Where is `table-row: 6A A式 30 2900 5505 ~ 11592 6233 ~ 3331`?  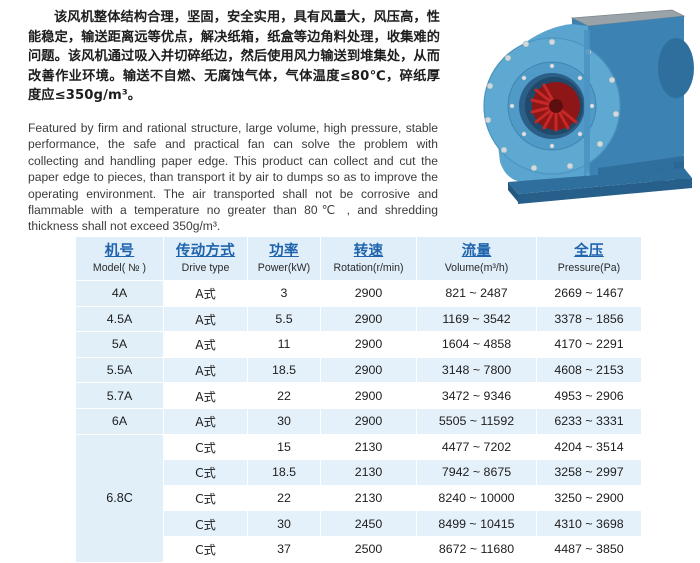
table-row: 6A A式 30 2900 5505 ~ 11592 6233 ~ 3331 is located at coordinates (358, 421).